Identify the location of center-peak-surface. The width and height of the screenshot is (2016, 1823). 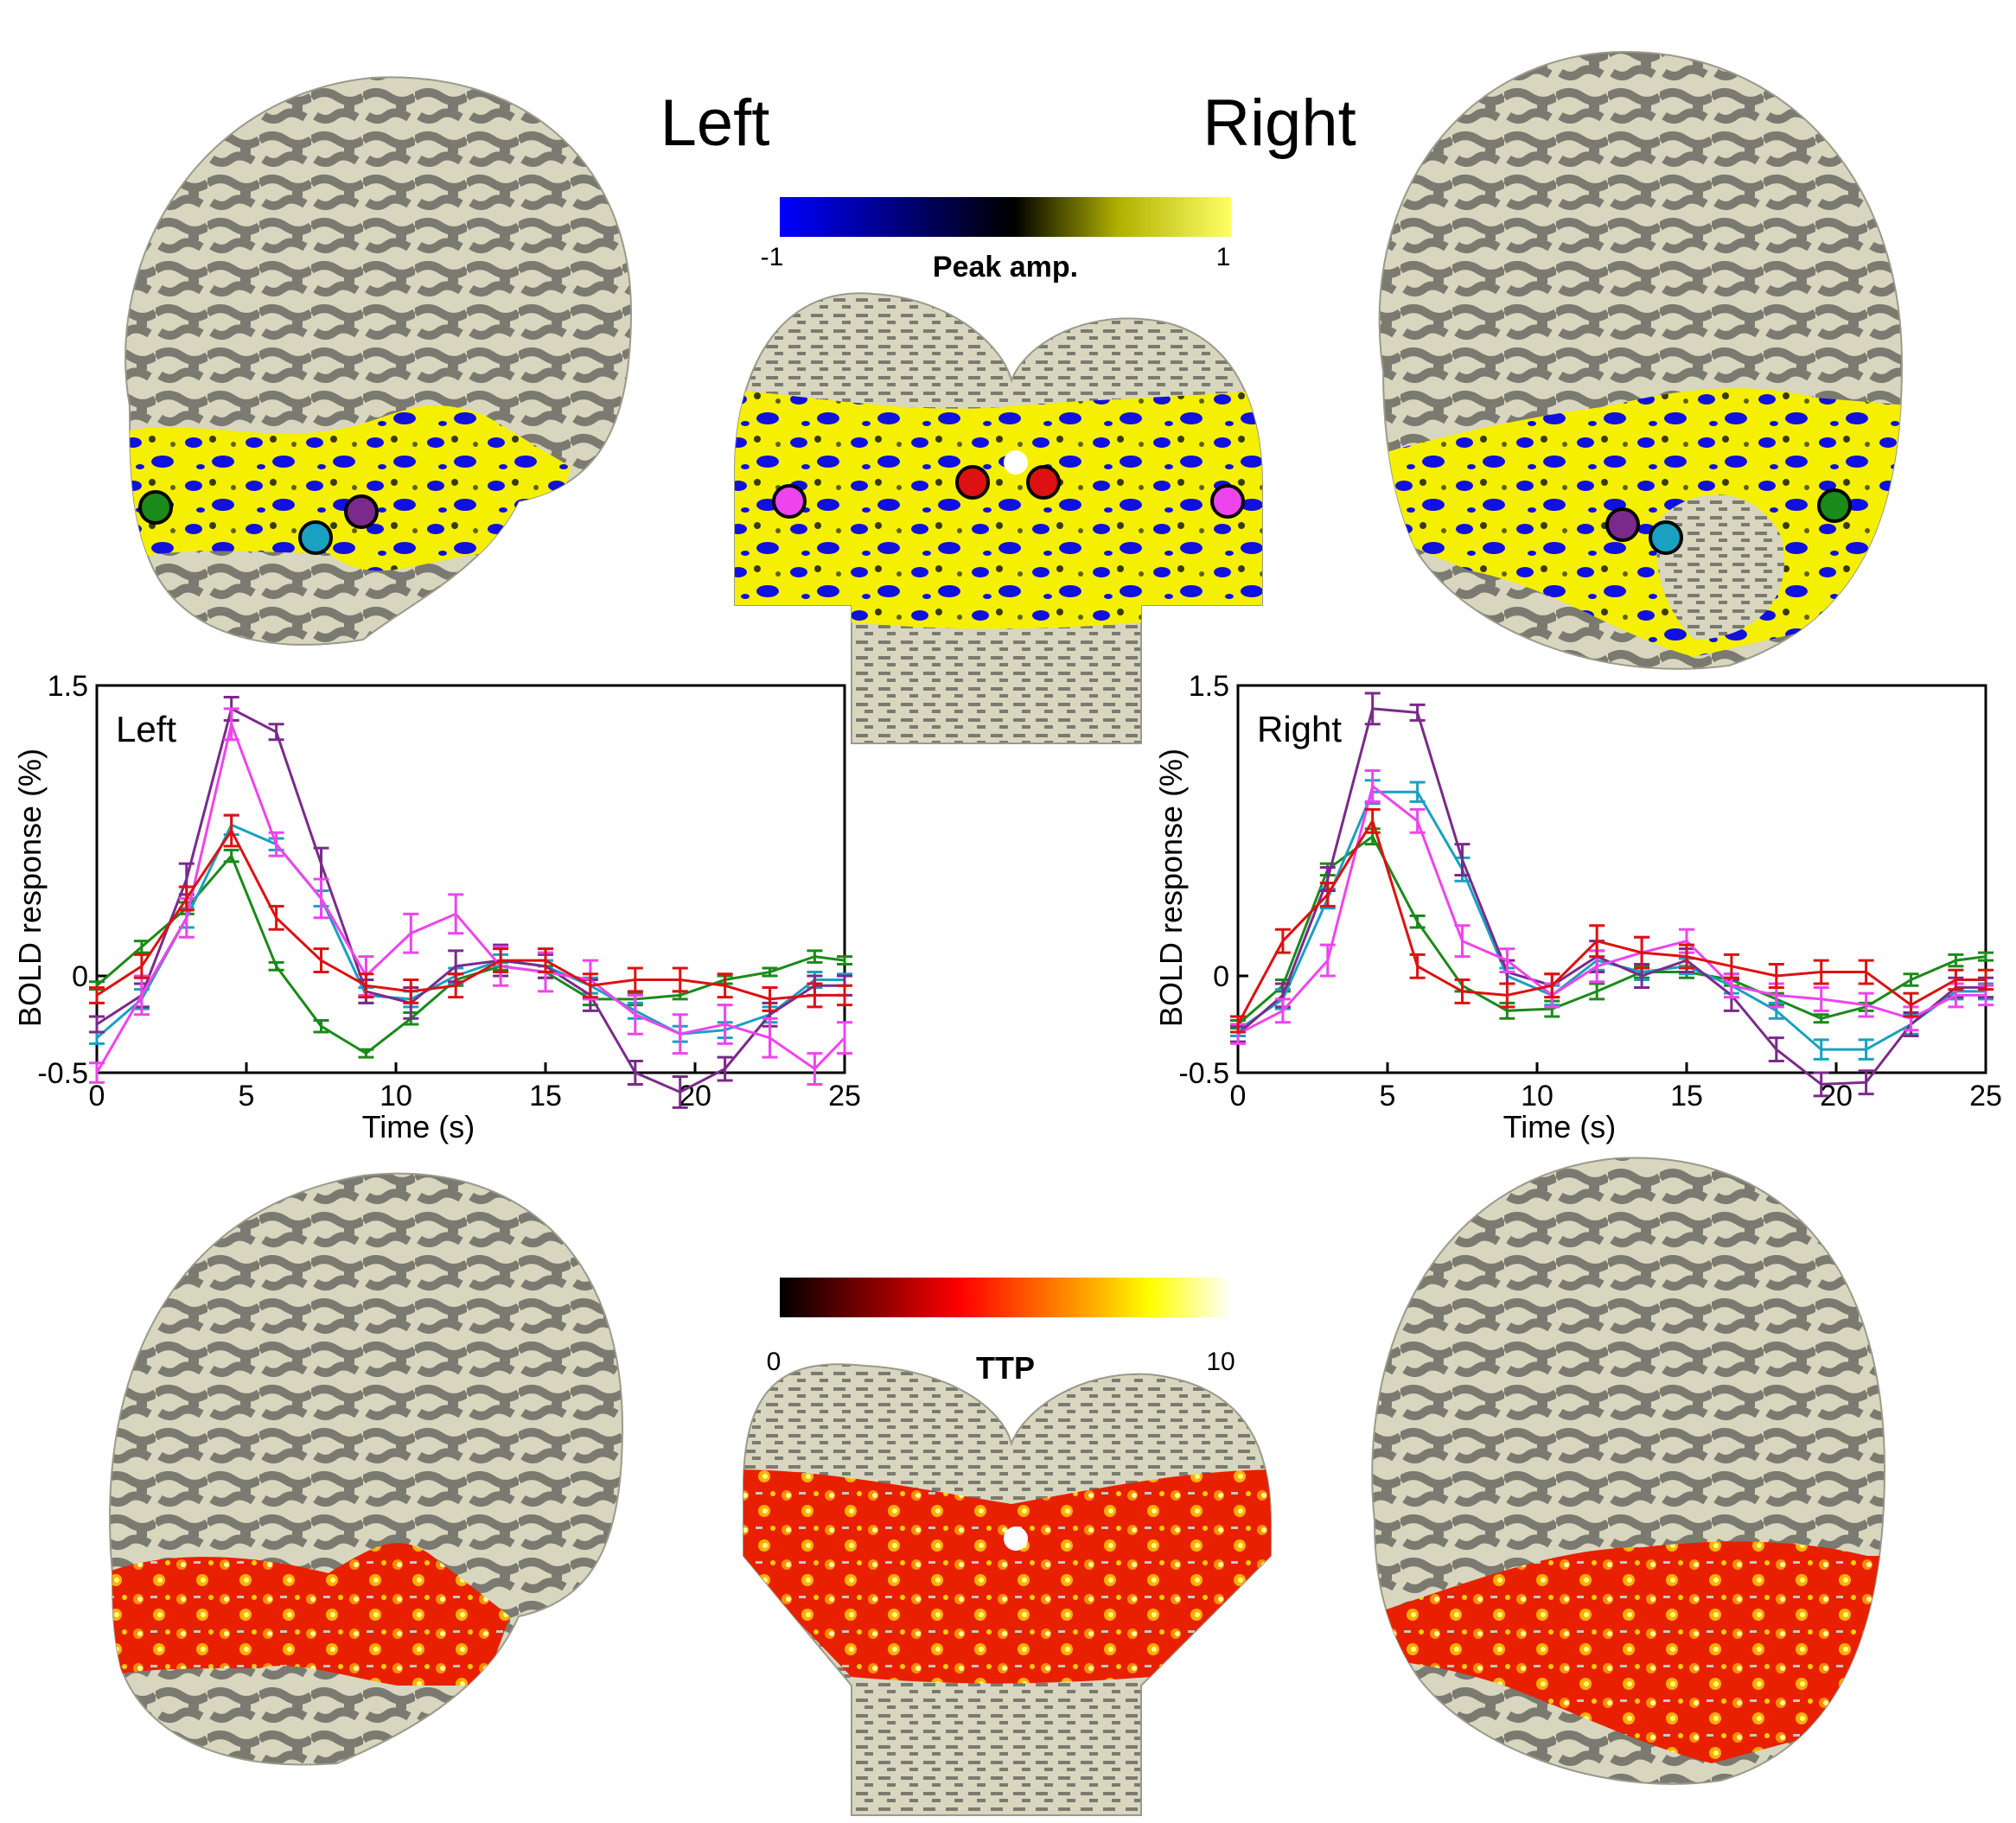
(998, 518).